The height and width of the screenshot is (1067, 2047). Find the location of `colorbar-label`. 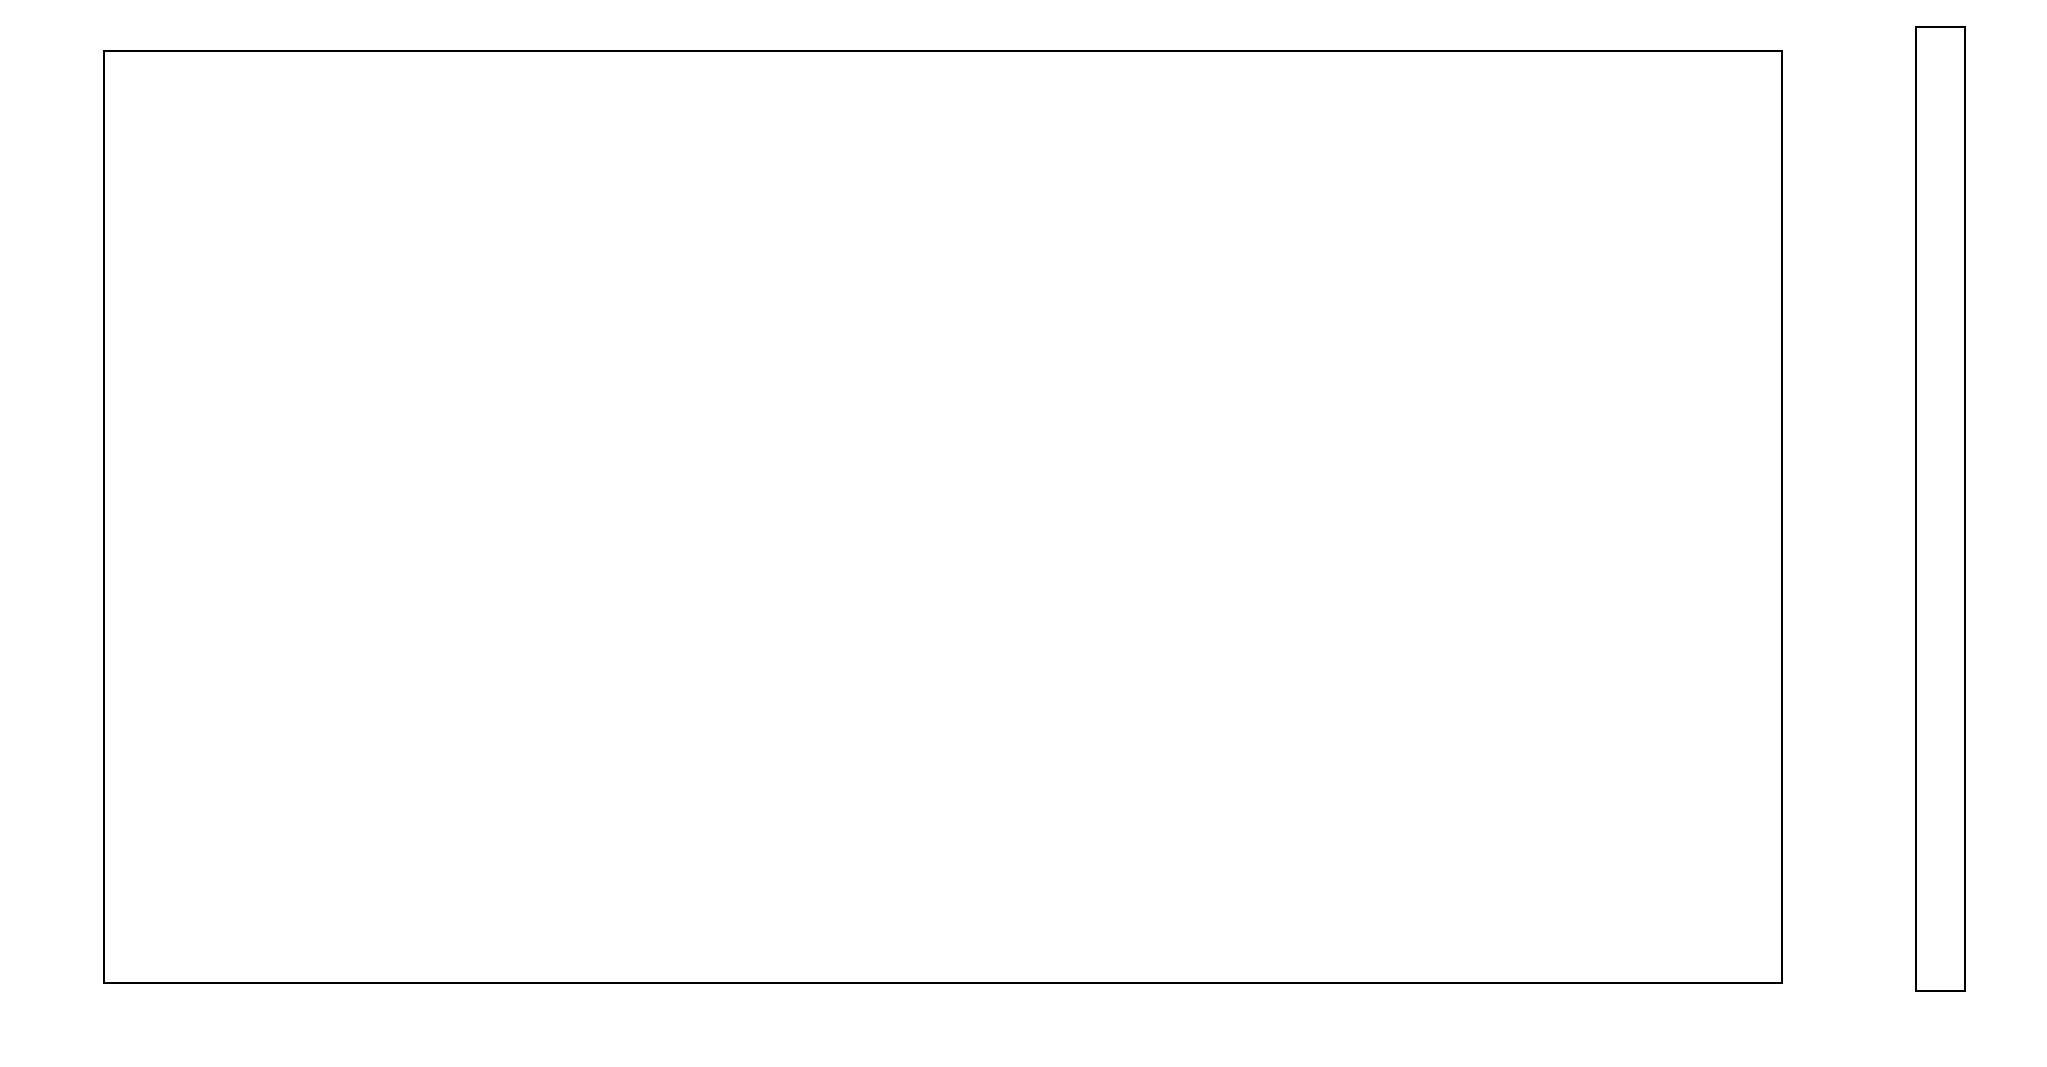

colorbar-label is located at coordinates (2022, 507).